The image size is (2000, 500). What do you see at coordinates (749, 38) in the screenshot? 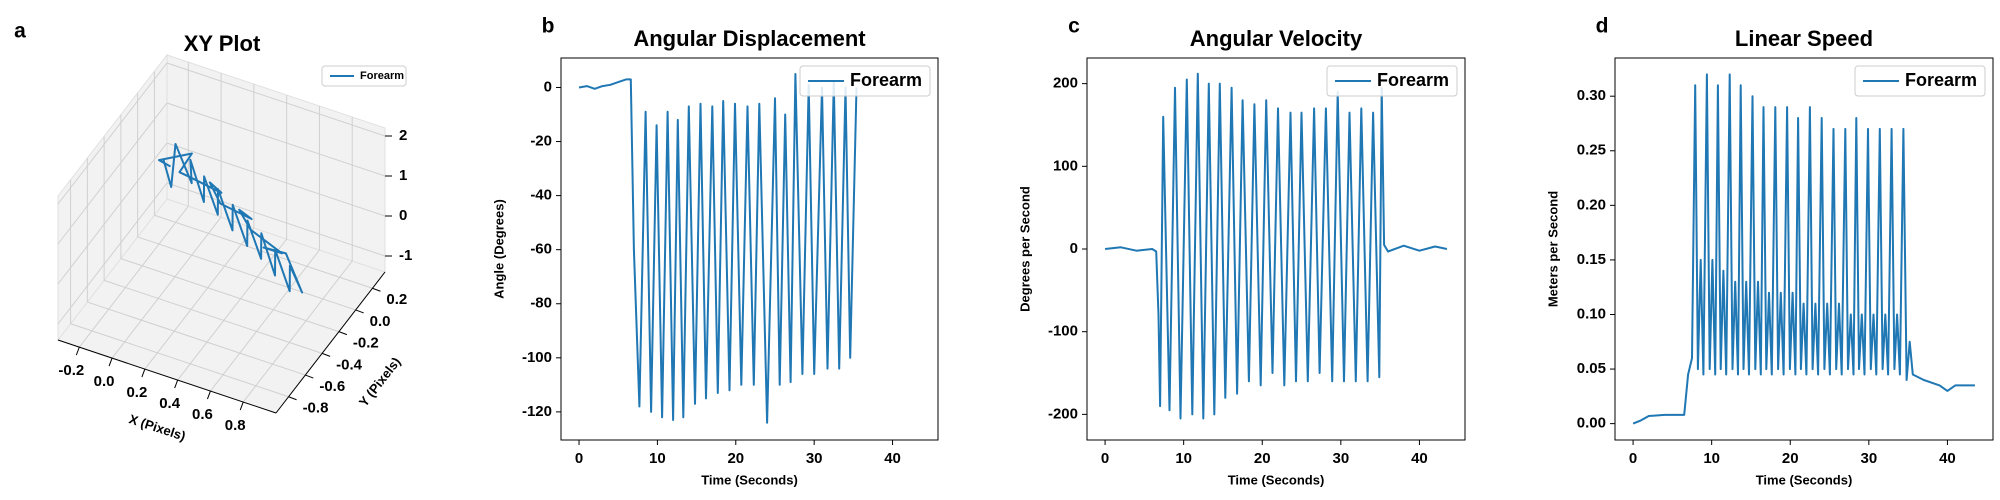
I see `chart-title: Angular Displacement` at bounding box center [749, 38].